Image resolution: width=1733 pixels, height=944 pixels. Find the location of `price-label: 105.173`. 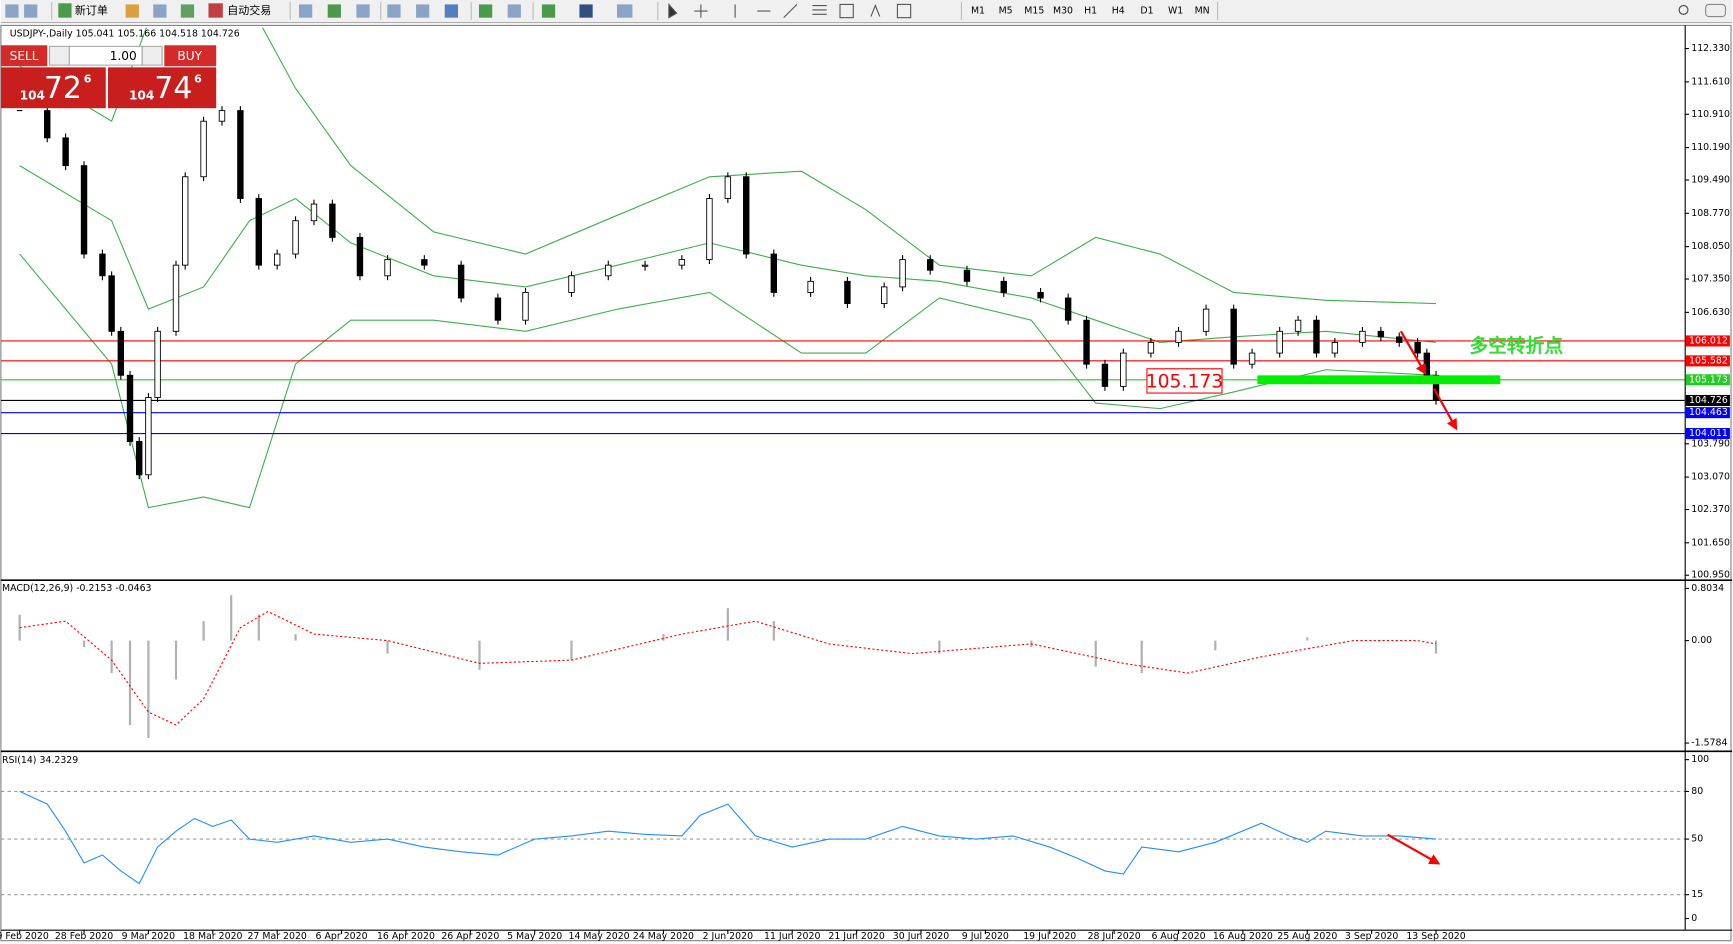

price-label: 105.173 is located at coordinates (1708, 379).